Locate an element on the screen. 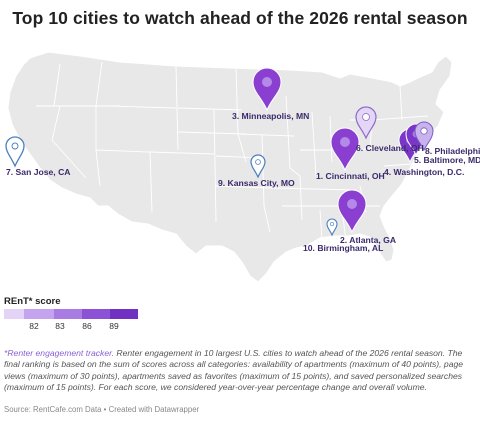  city-label: 4. Washington, D.C. is located at coordinates (424, 172).